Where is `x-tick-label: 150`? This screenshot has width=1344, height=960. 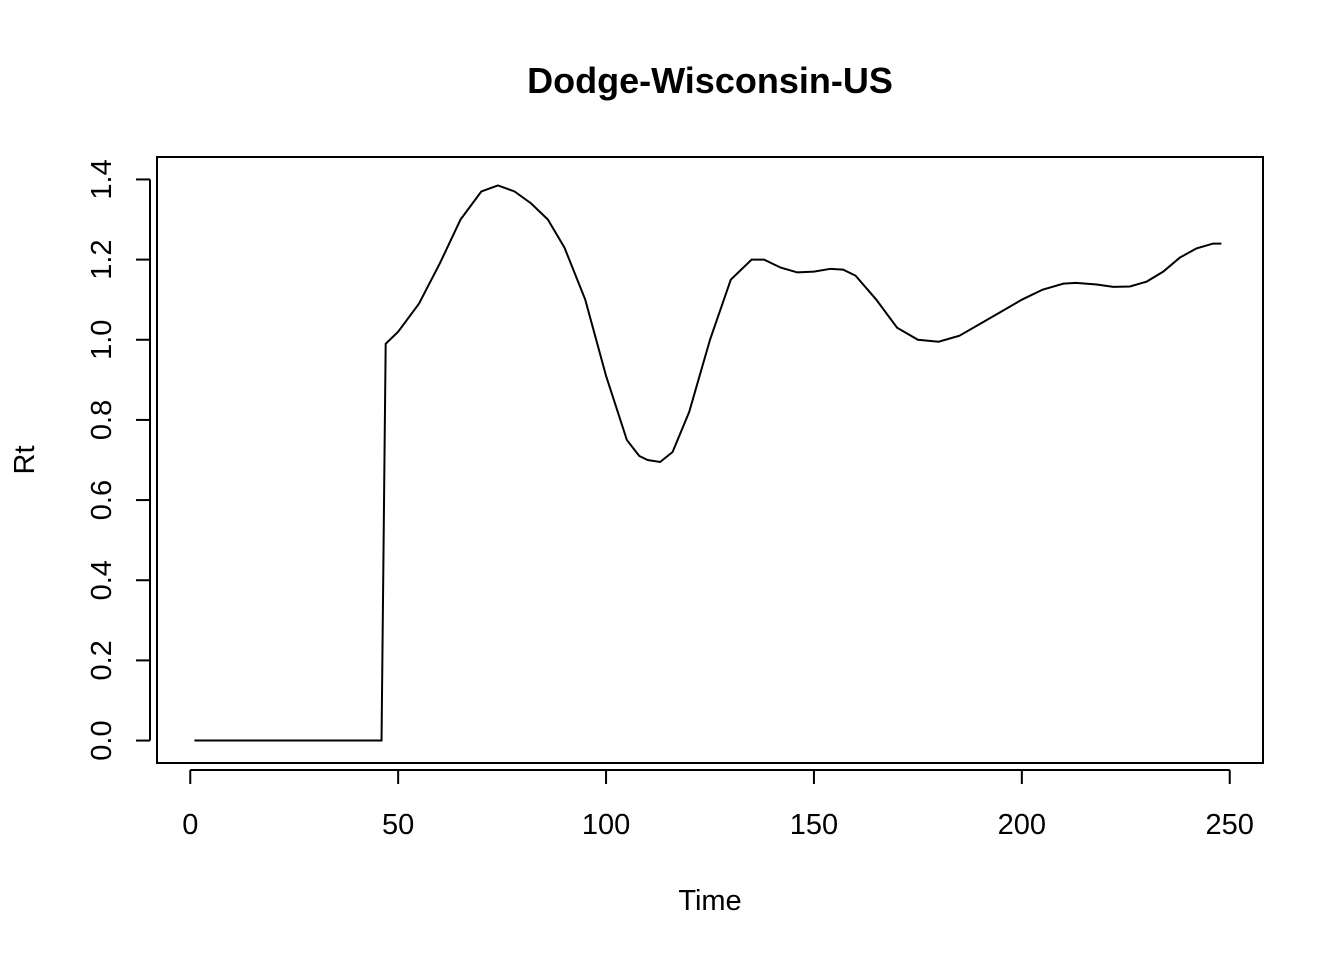
x-tick-label: 150 is located at coordinates (814, 825).